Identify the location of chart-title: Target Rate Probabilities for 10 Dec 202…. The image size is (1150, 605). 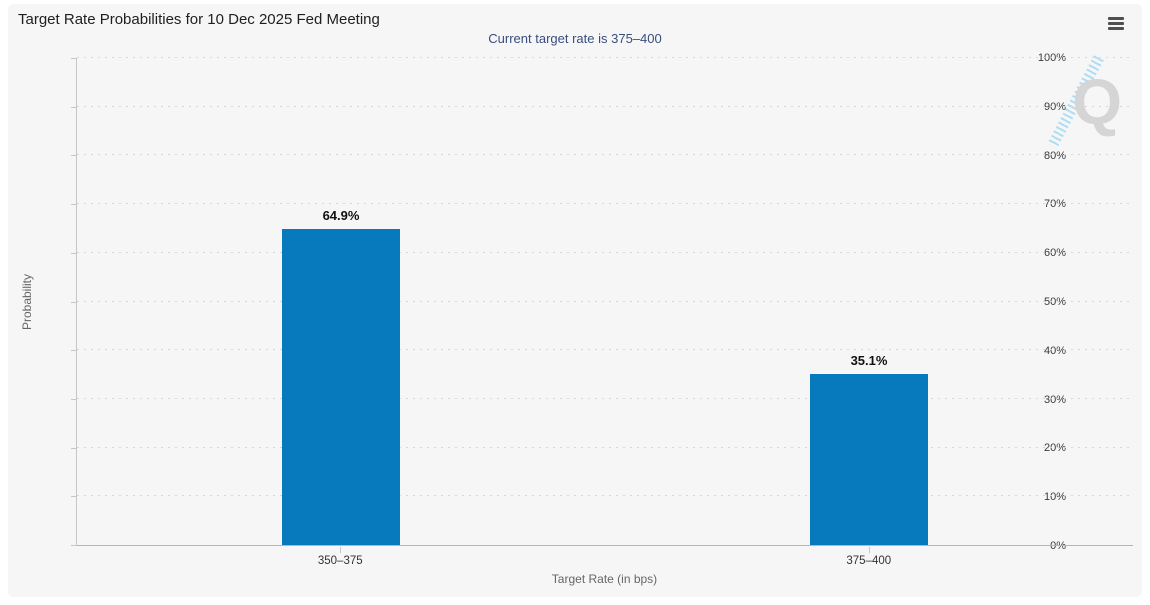
(199, 19).